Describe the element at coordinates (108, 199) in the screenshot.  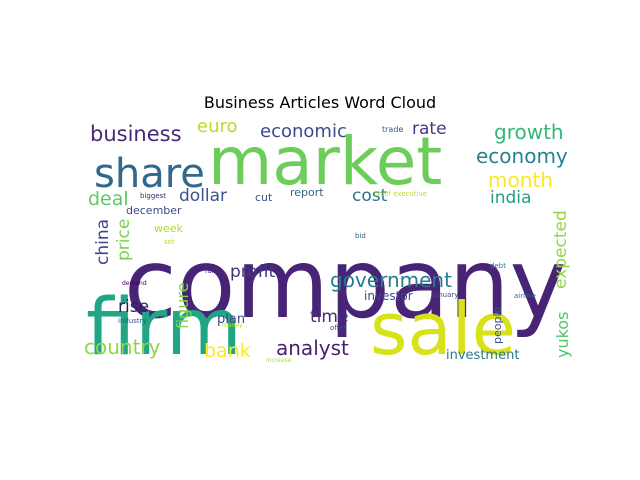
I see `word-deal: deal` at that location.